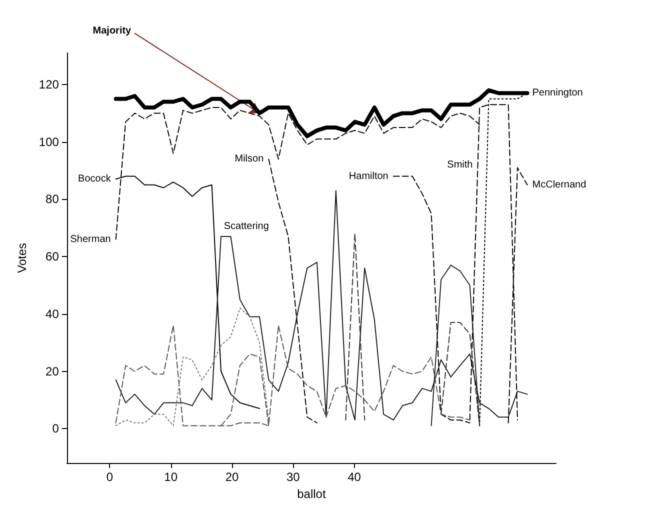  Describe the element at coordinates (355, 477) in the screenshot. I see `x-tick-label: 40` at that location.